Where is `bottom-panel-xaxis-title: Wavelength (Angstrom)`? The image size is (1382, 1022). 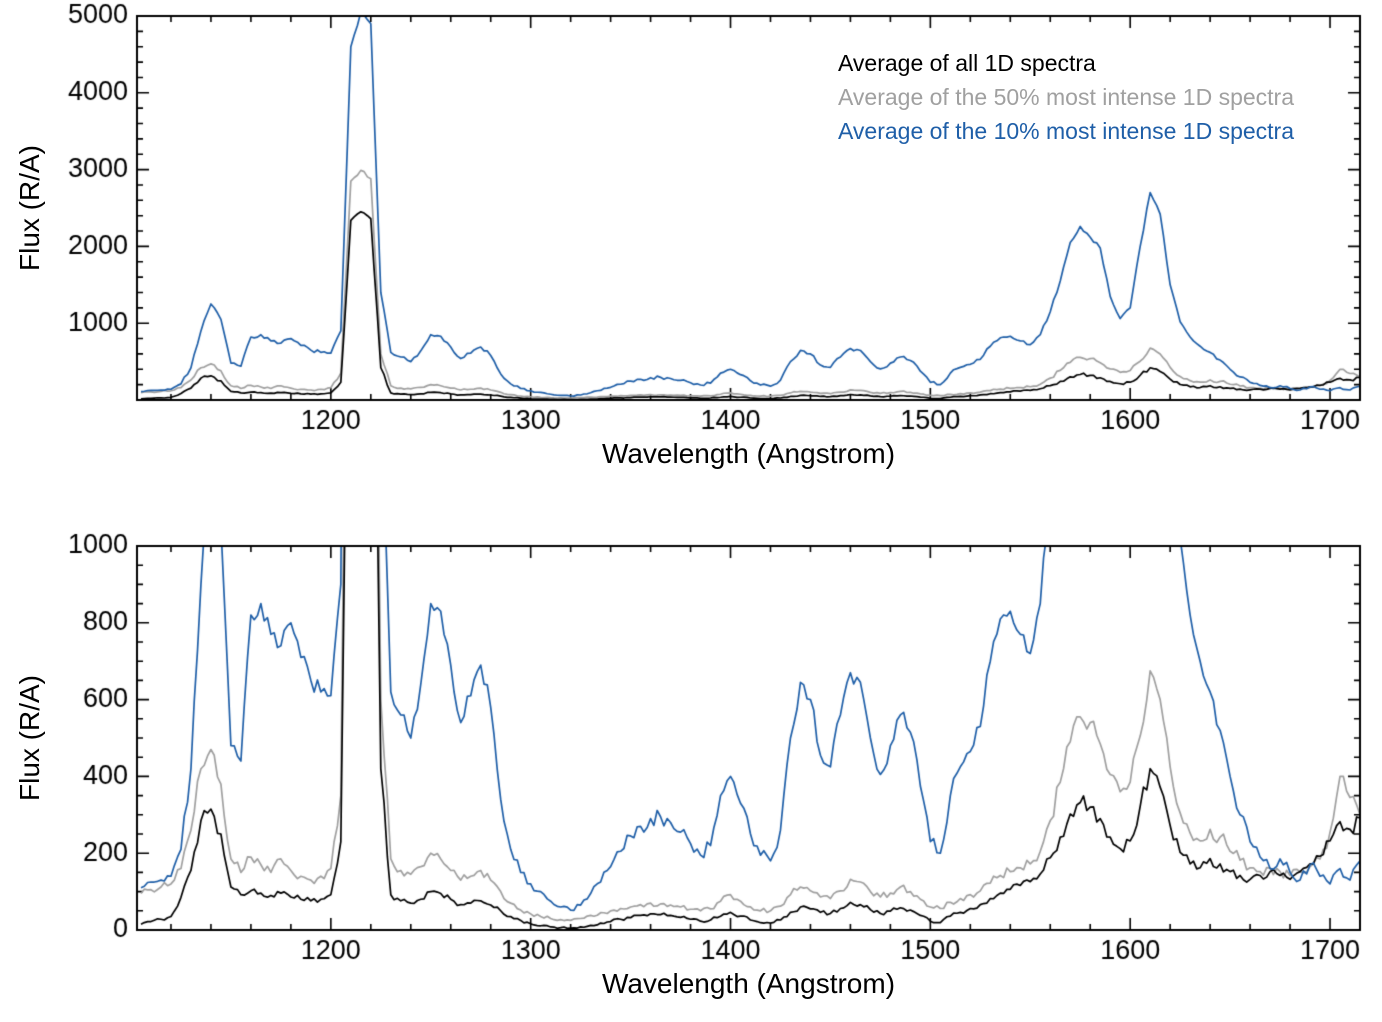
bottom-panel-xaxis-title: Wavelength (Angstrom) is located at coordinates (748, 983).